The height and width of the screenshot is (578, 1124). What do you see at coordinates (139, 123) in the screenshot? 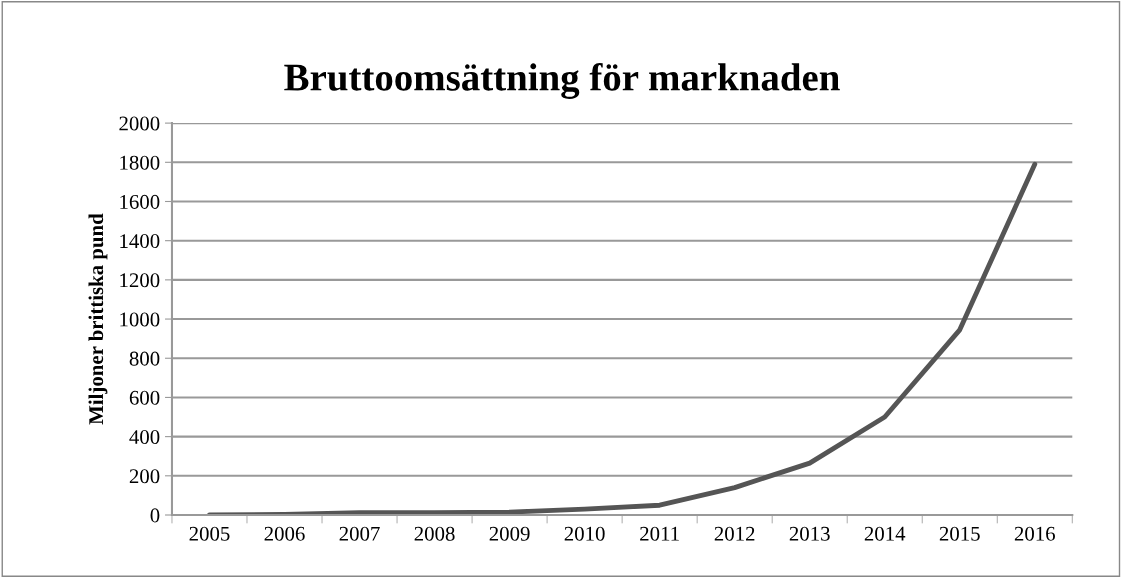
I see `y-tick-label: 2000` at bounding box center [139, 123].